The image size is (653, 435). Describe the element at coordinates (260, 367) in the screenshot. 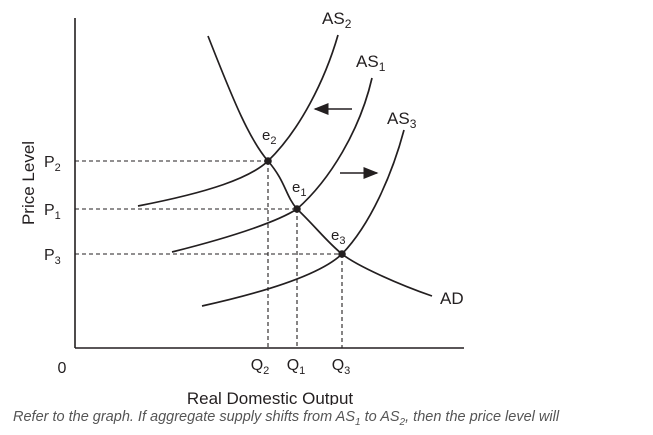

I see `quantity-tick-q2: Q2` at that location.